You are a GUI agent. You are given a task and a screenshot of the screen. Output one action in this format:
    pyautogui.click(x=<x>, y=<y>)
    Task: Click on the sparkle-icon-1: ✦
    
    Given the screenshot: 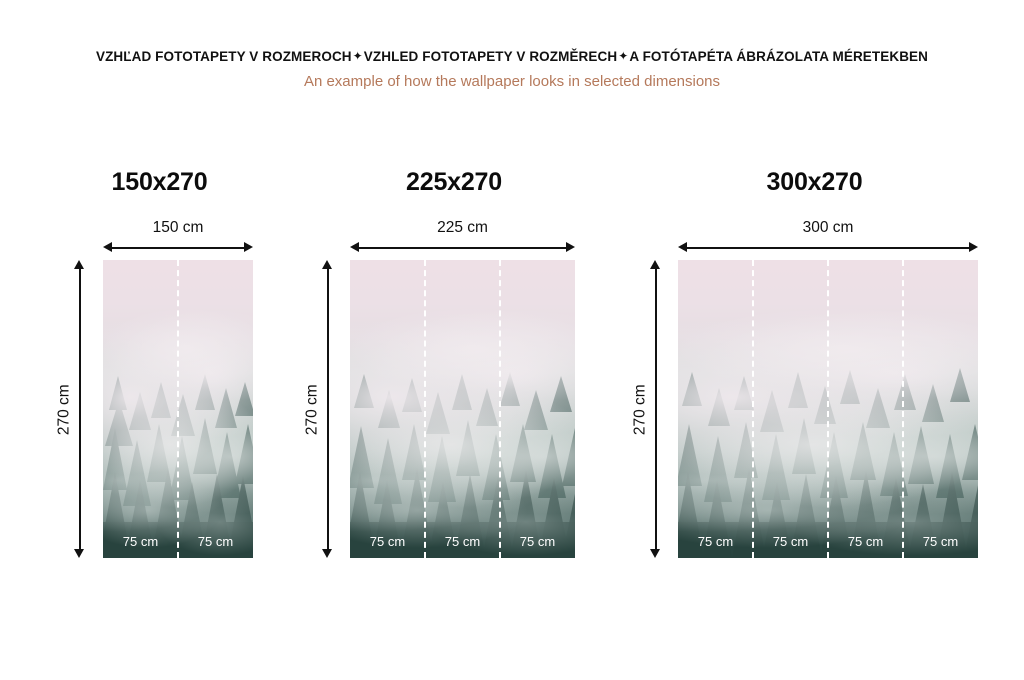 What is the action you would take?
    pyautogui.click(x=357, y=56)
    